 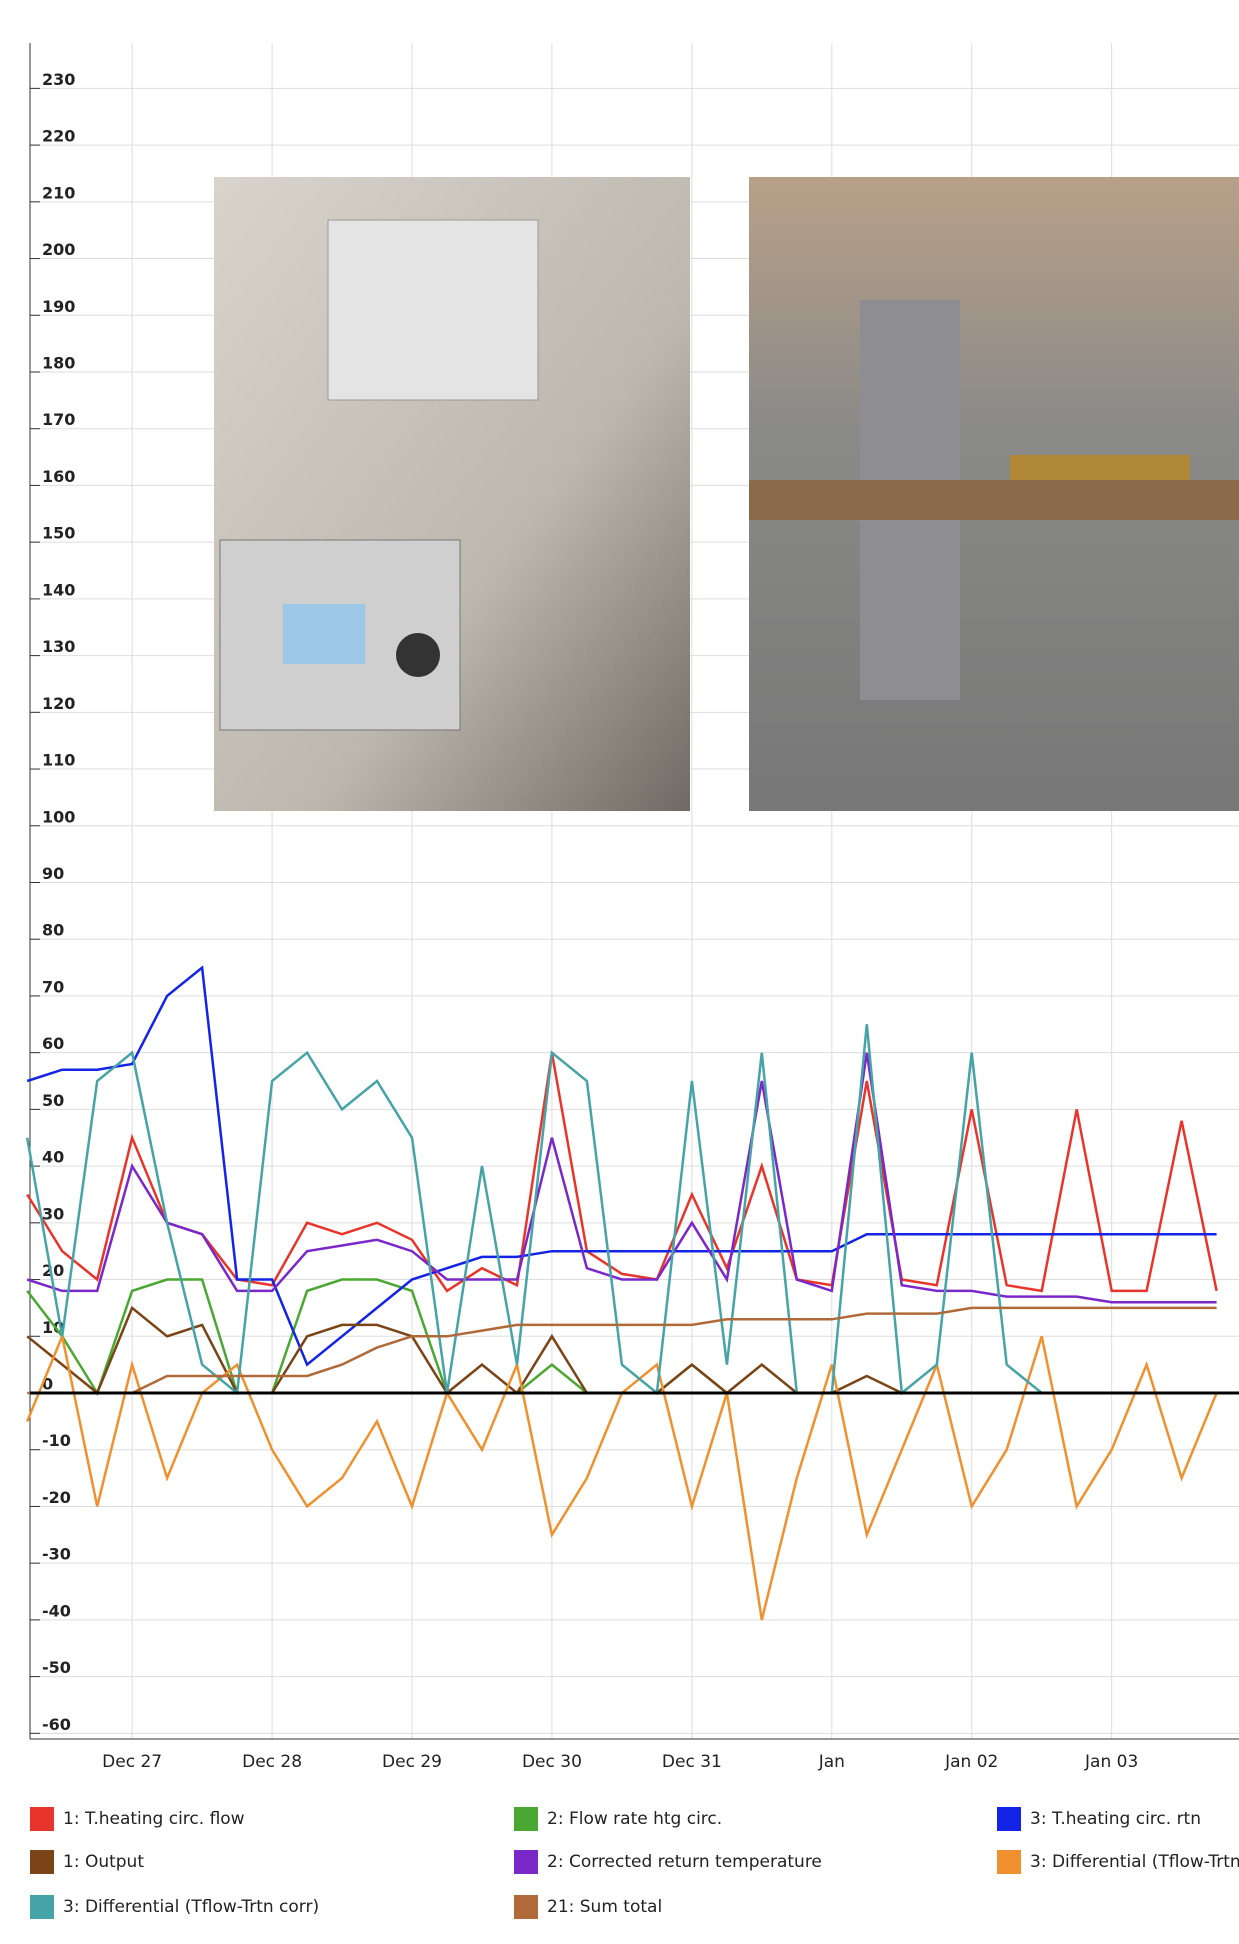 What do you see at coordinates (552, 1762) in the screenshot?
I see `x-tick-label: Dec 30` at bounding box center [552, 1762].